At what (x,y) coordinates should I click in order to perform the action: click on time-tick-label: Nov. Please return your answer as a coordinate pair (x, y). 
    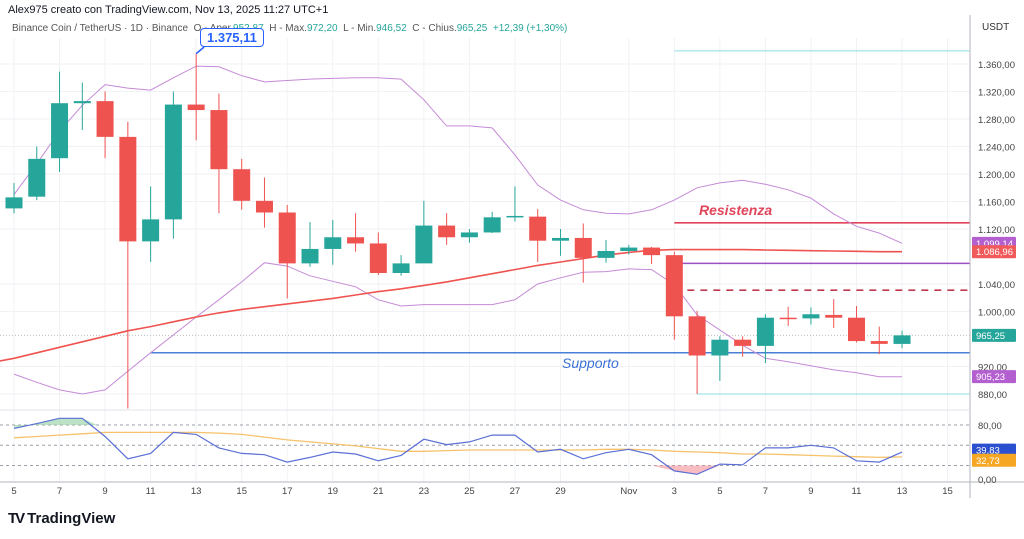
    Looking at the image, I should click on (628, 491).